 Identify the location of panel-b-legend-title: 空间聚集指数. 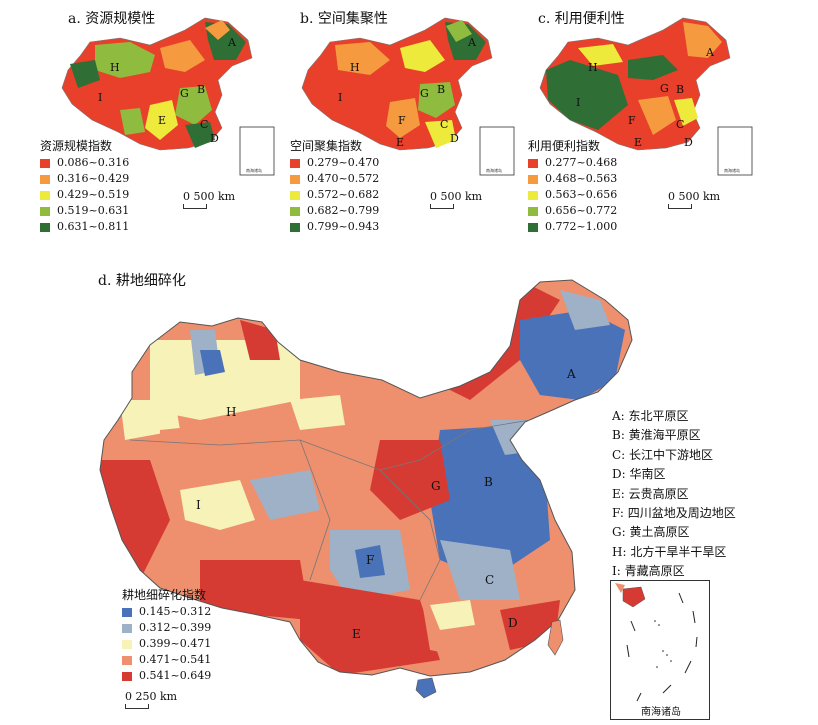
(326, 146).